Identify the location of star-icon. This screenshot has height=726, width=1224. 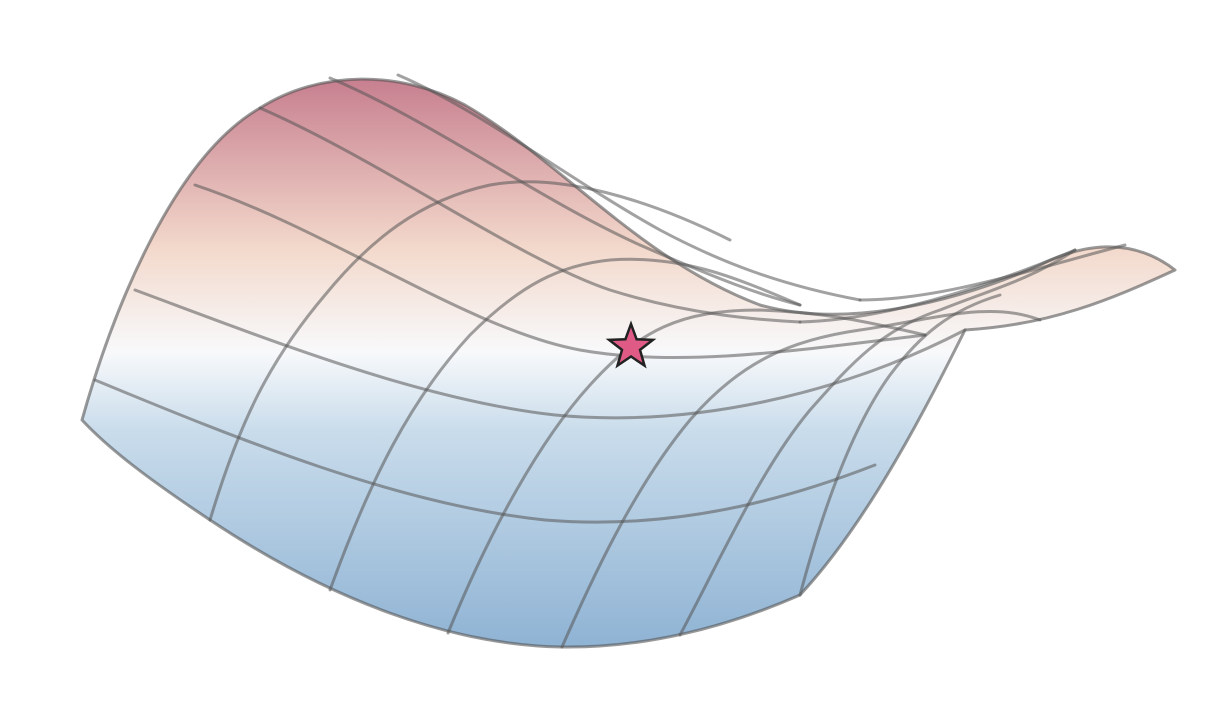
(631, 344).